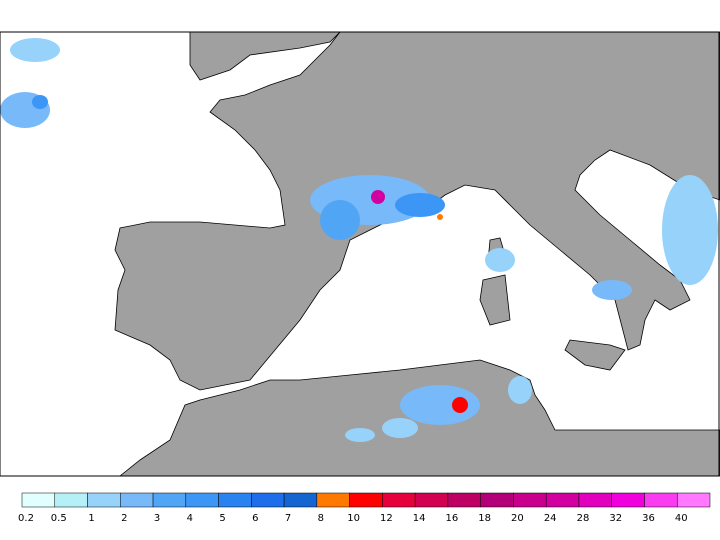 The height and width of the screenshot is (540, 720). Describe the element at coordinates (452, 518) in the screenshot. I see `legend-label: 16` at that location.